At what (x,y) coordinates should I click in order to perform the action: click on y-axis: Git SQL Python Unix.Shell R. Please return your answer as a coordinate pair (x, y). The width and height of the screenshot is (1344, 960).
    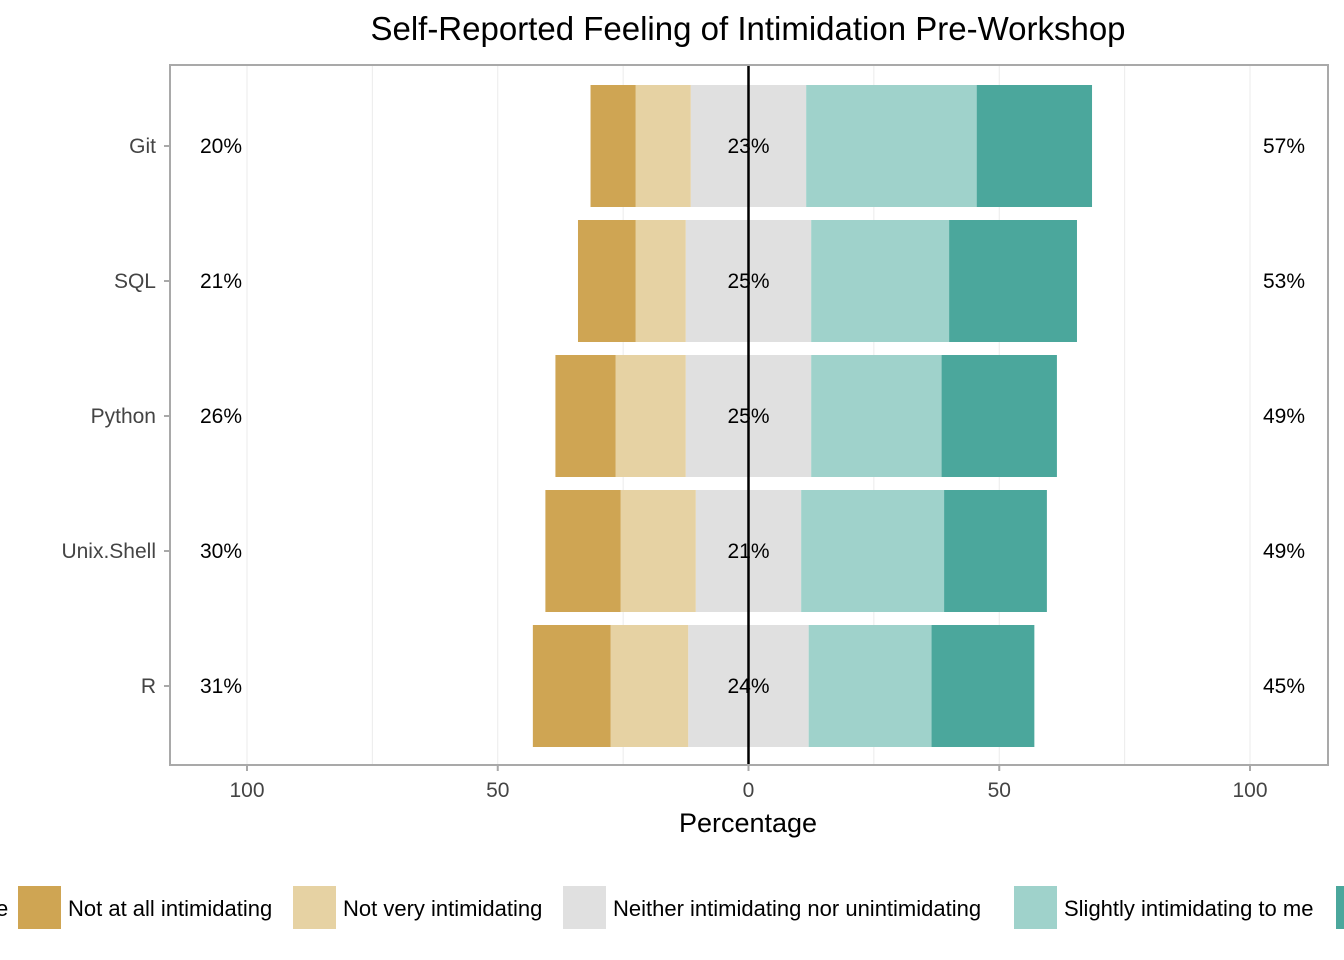
    Looking at the image, I should click on (115, 416).